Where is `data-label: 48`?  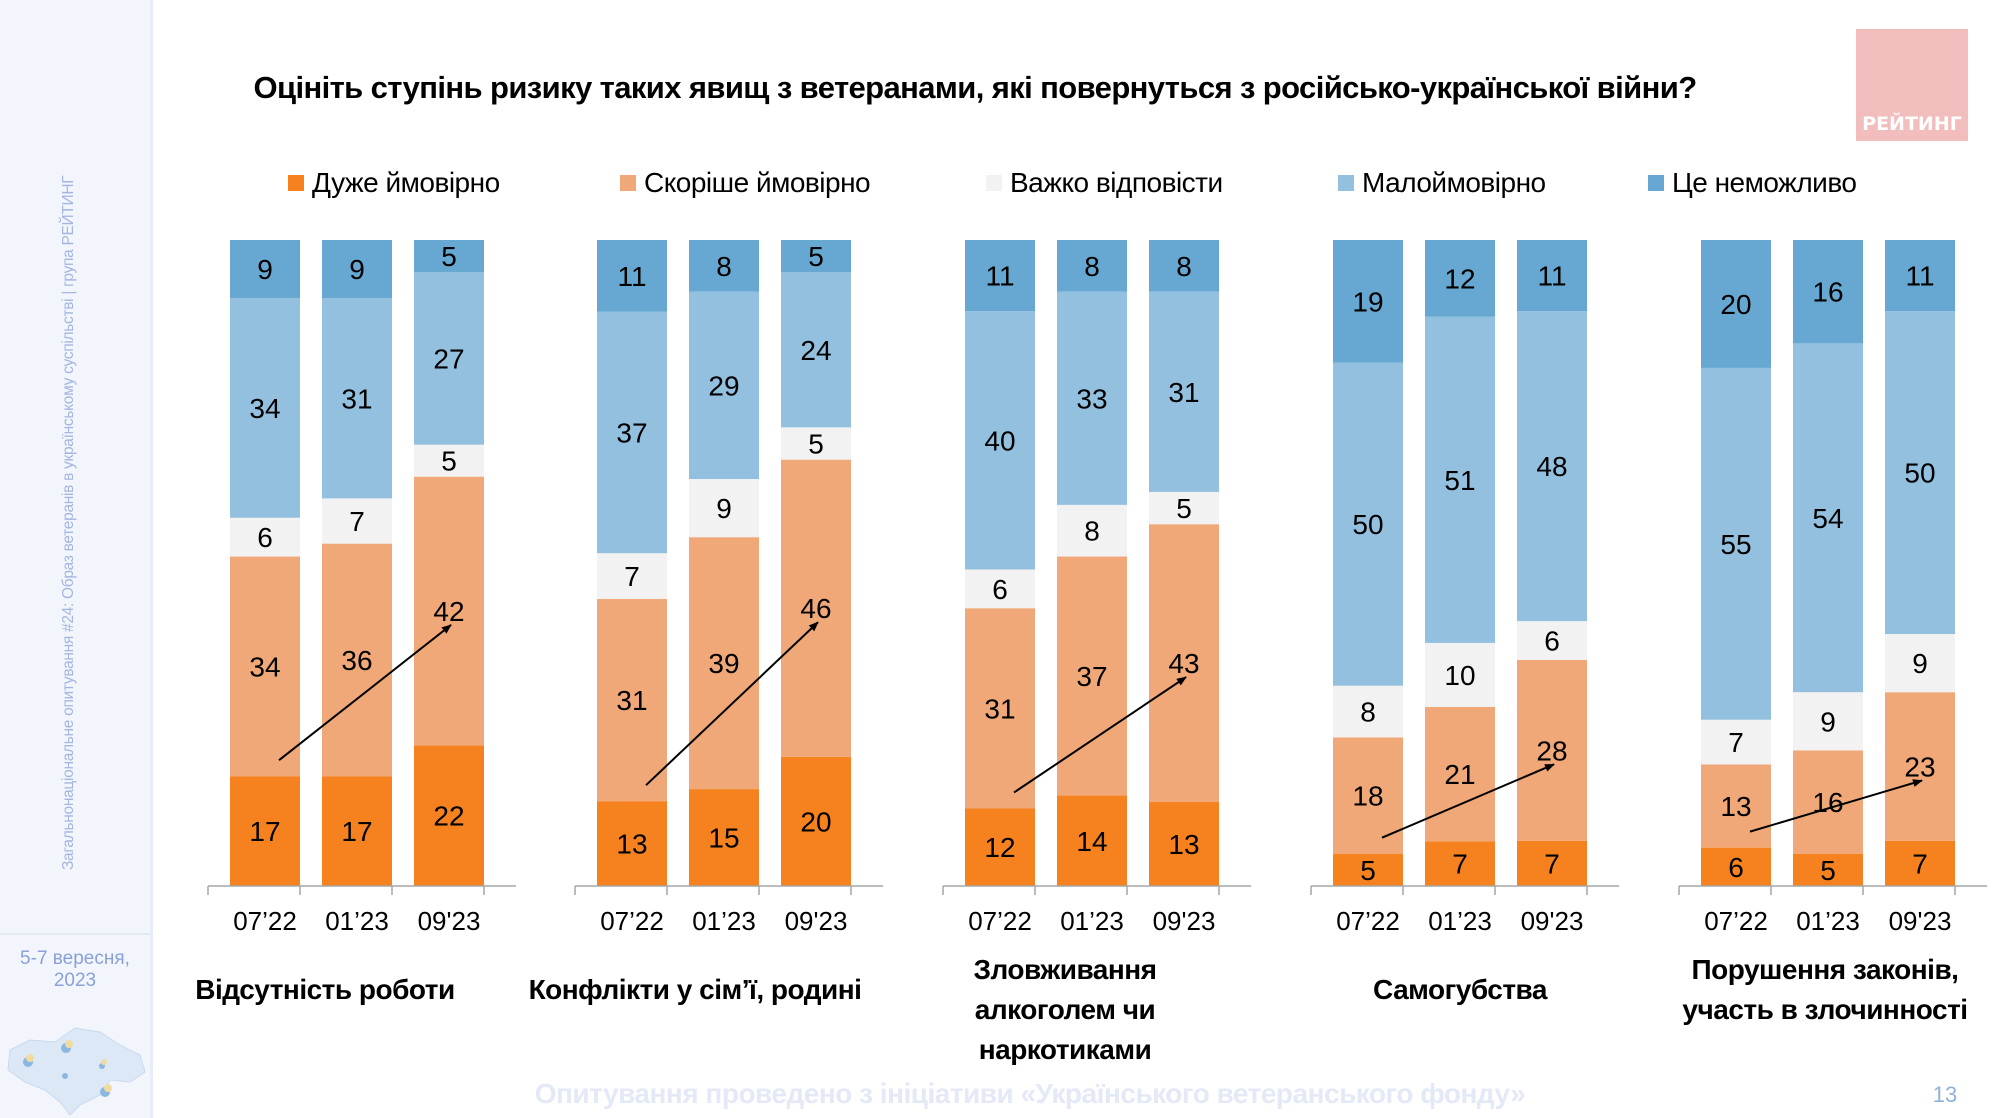
data-label: 48 is located at coordinates (1551, 466).